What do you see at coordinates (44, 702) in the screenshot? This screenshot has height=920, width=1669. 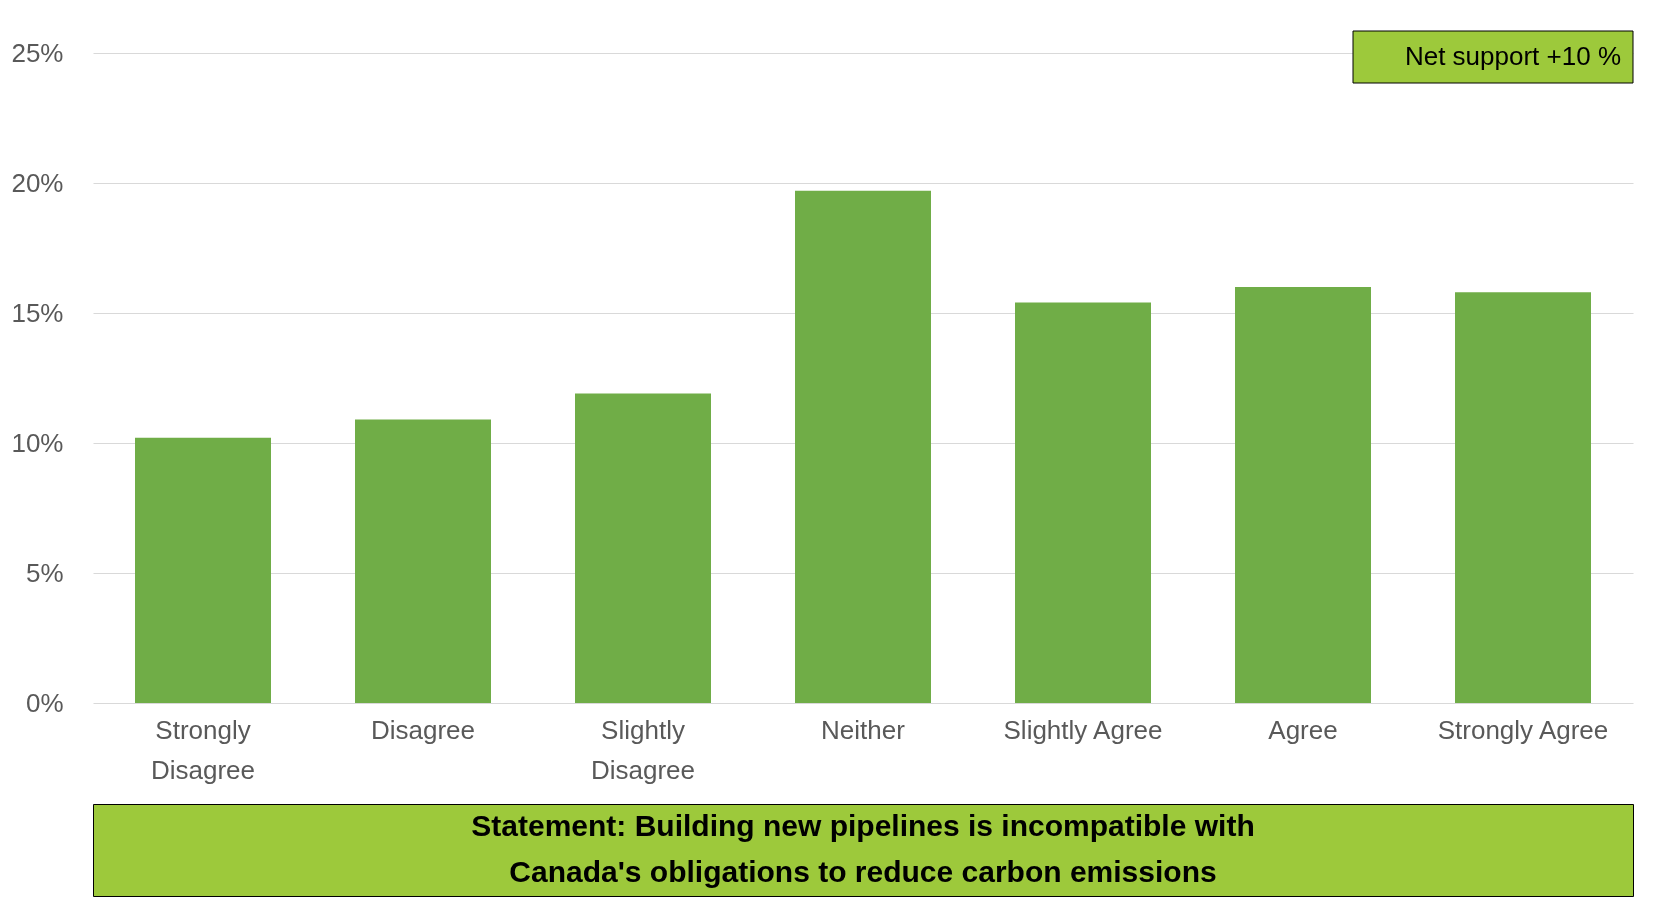 I see `y-tick-label: 0%` at bounding box center [44, 702].